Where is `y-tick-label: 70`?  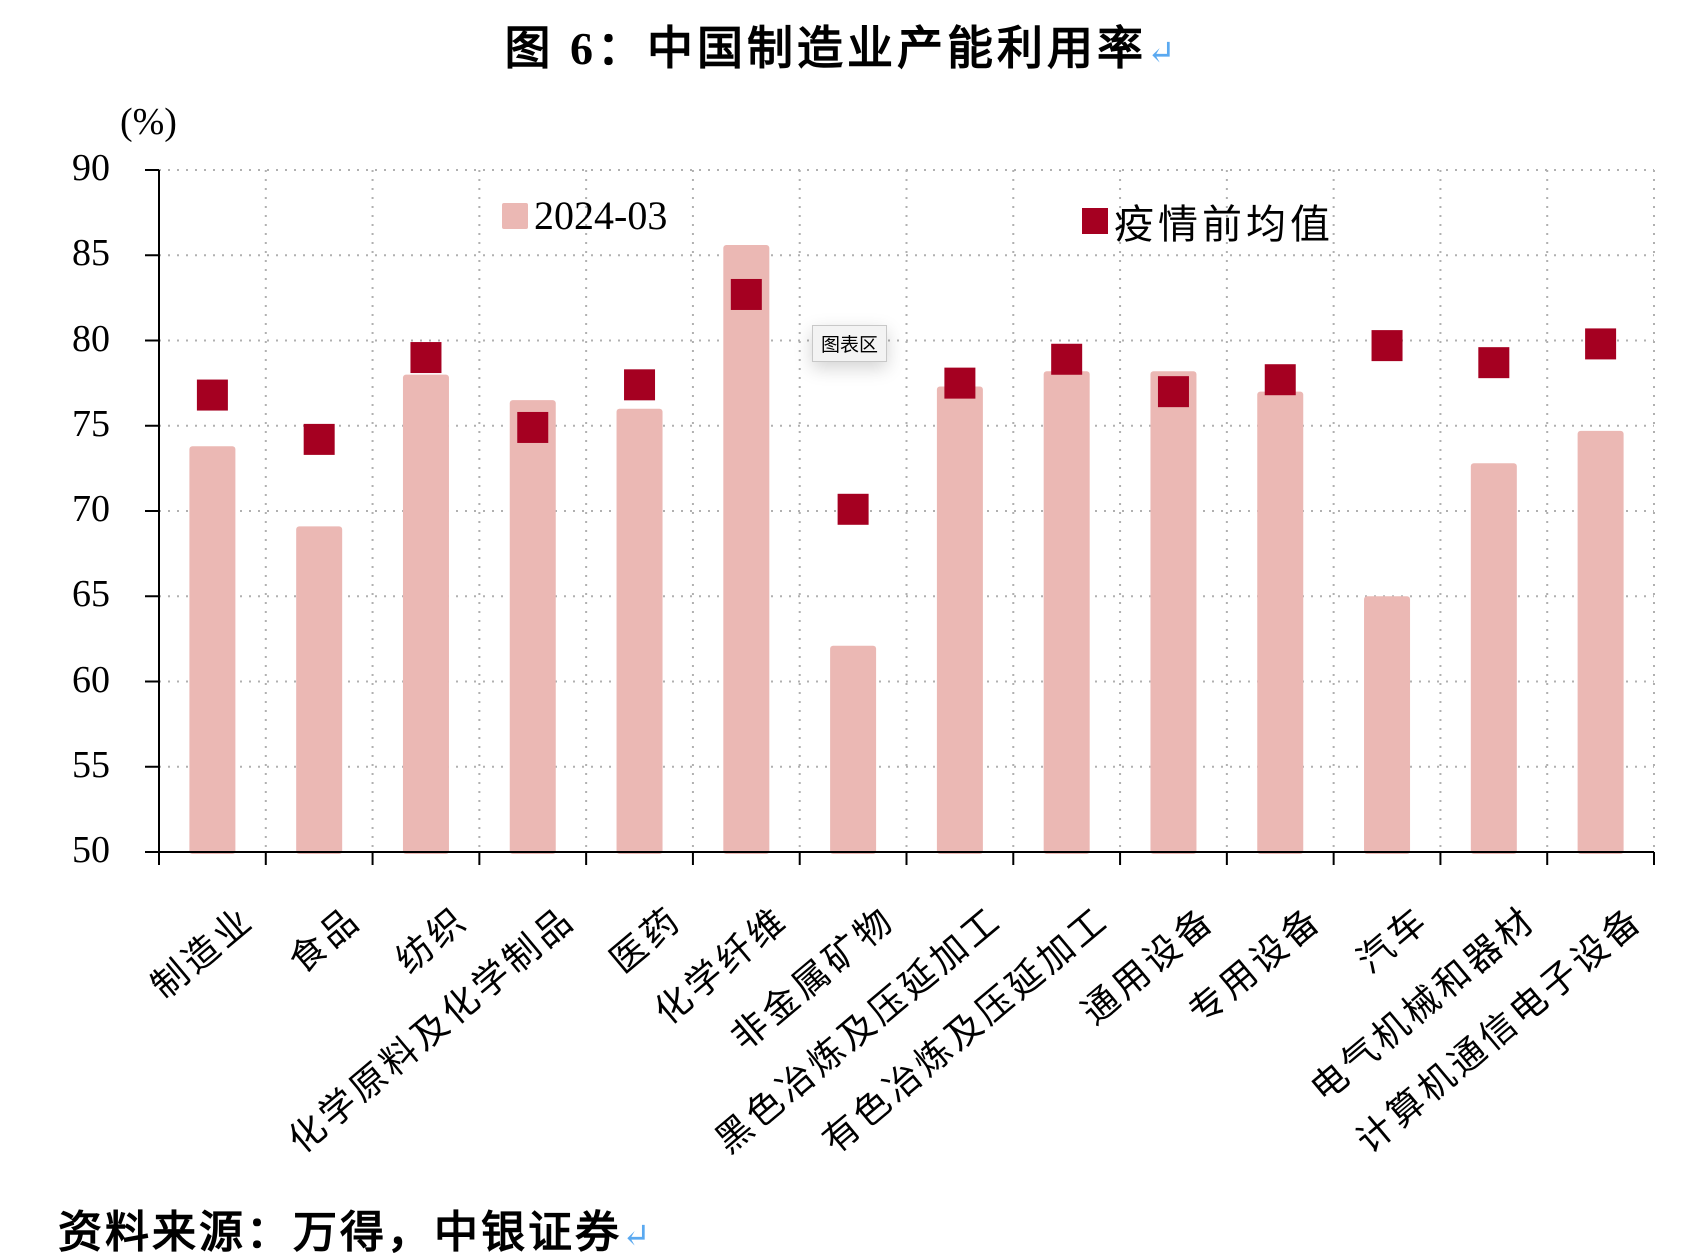
y-tick-label: 70 is located at coordinates (91, 509).